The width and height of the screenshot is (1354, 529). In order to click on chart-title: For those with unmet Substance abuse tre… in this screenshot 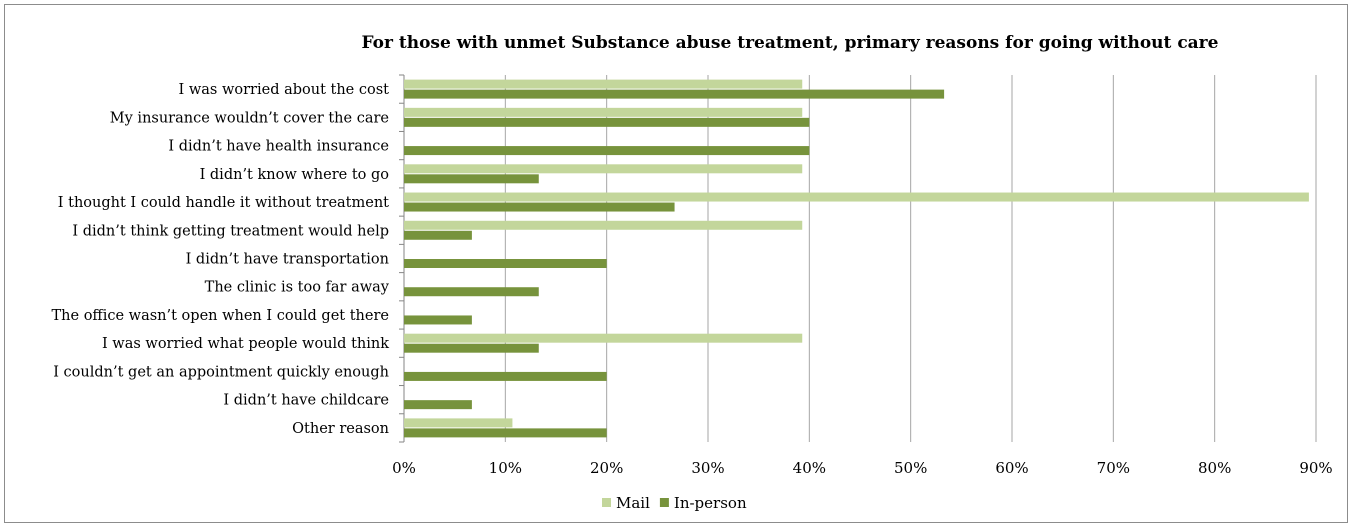, I will do `click(790, 43)`.